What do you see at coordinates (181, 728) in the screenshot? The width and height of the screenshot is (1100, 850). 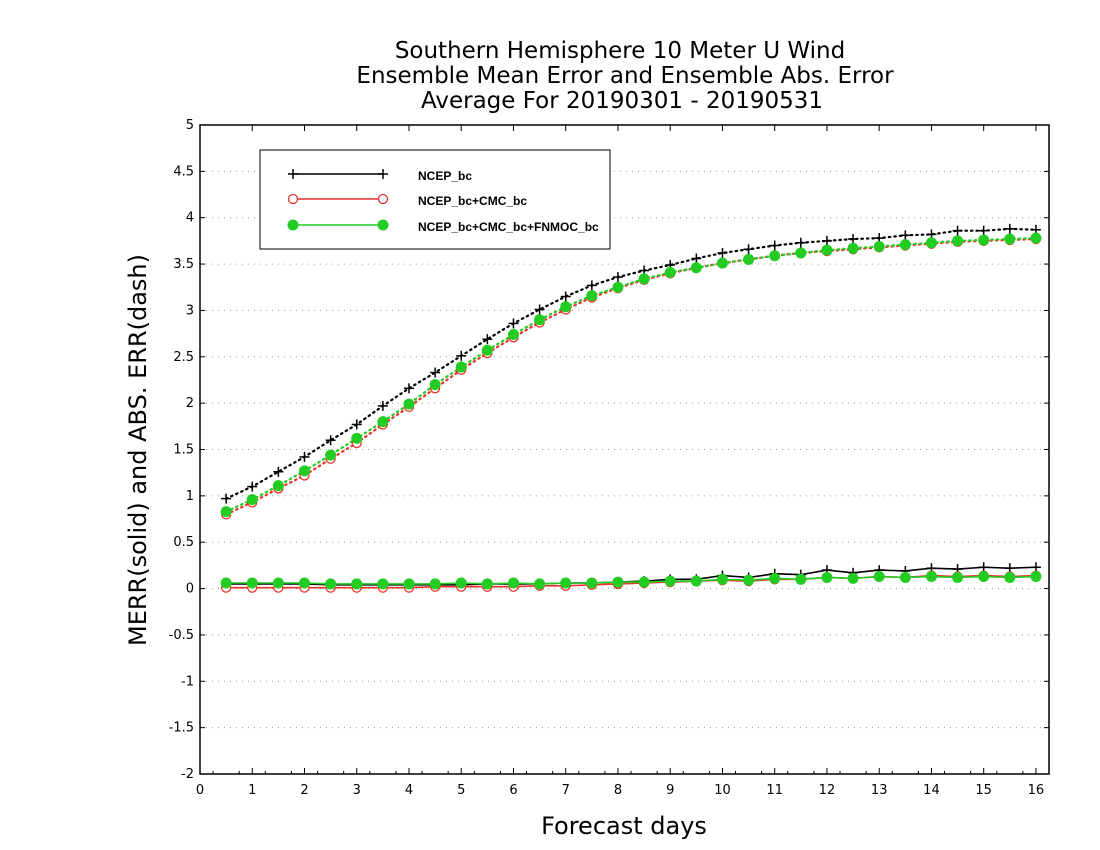 I see `y-tick-label: -1.5` at bounding box center [181, 728].